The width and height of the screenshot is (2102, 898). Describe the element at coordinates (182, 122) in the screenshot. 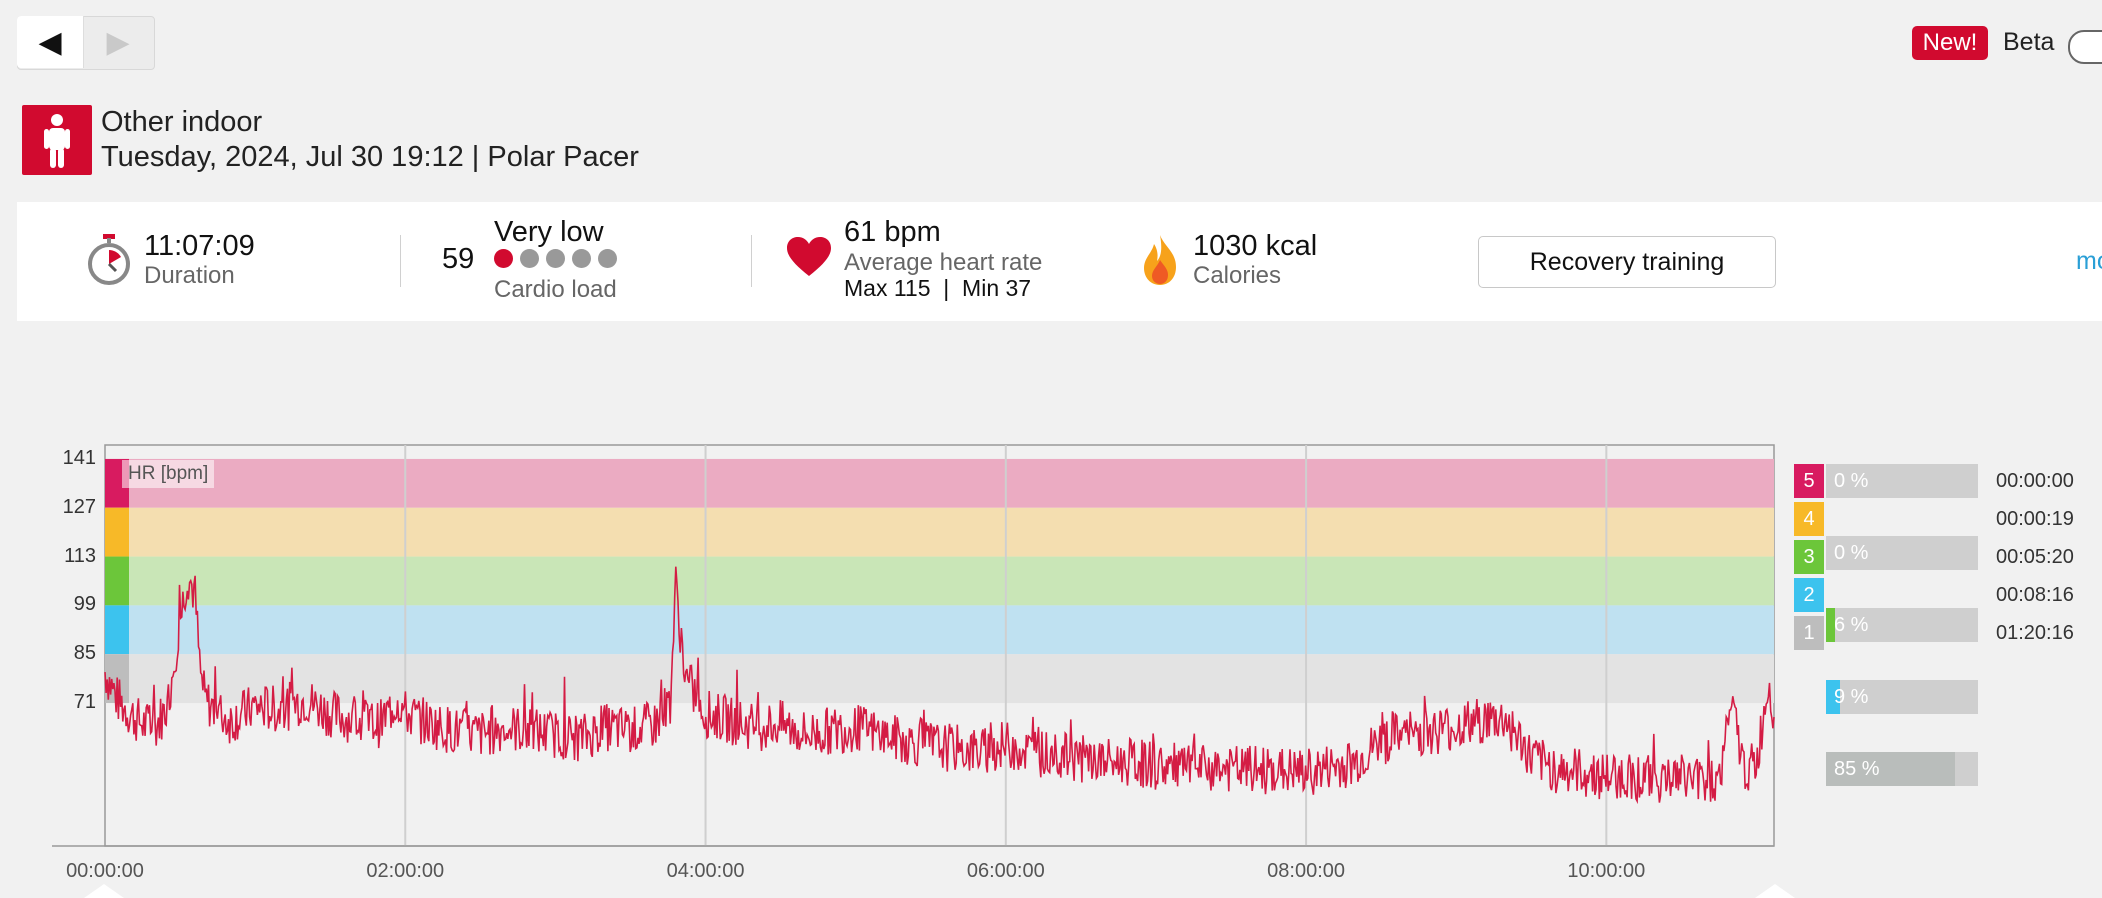

I see `sport-name: Other indoor` at that location.